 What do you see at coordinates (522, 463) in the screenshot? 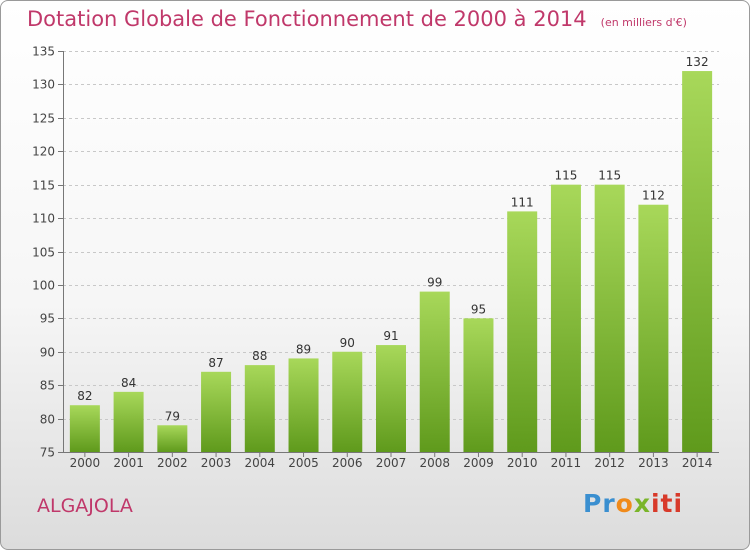
I see `x-tick-label: 2010` at bounding box center [522, 463].